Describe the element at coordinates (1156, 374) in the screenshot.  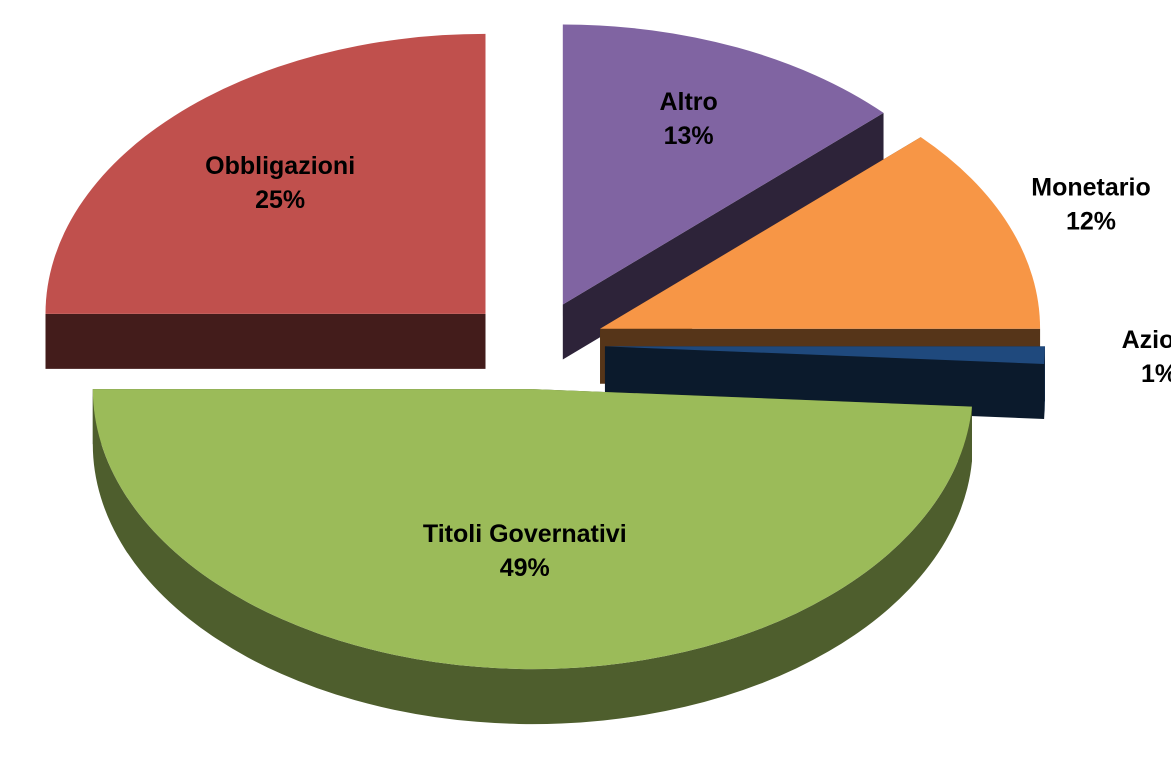
I see `slice-value-label: 1%` at that location.